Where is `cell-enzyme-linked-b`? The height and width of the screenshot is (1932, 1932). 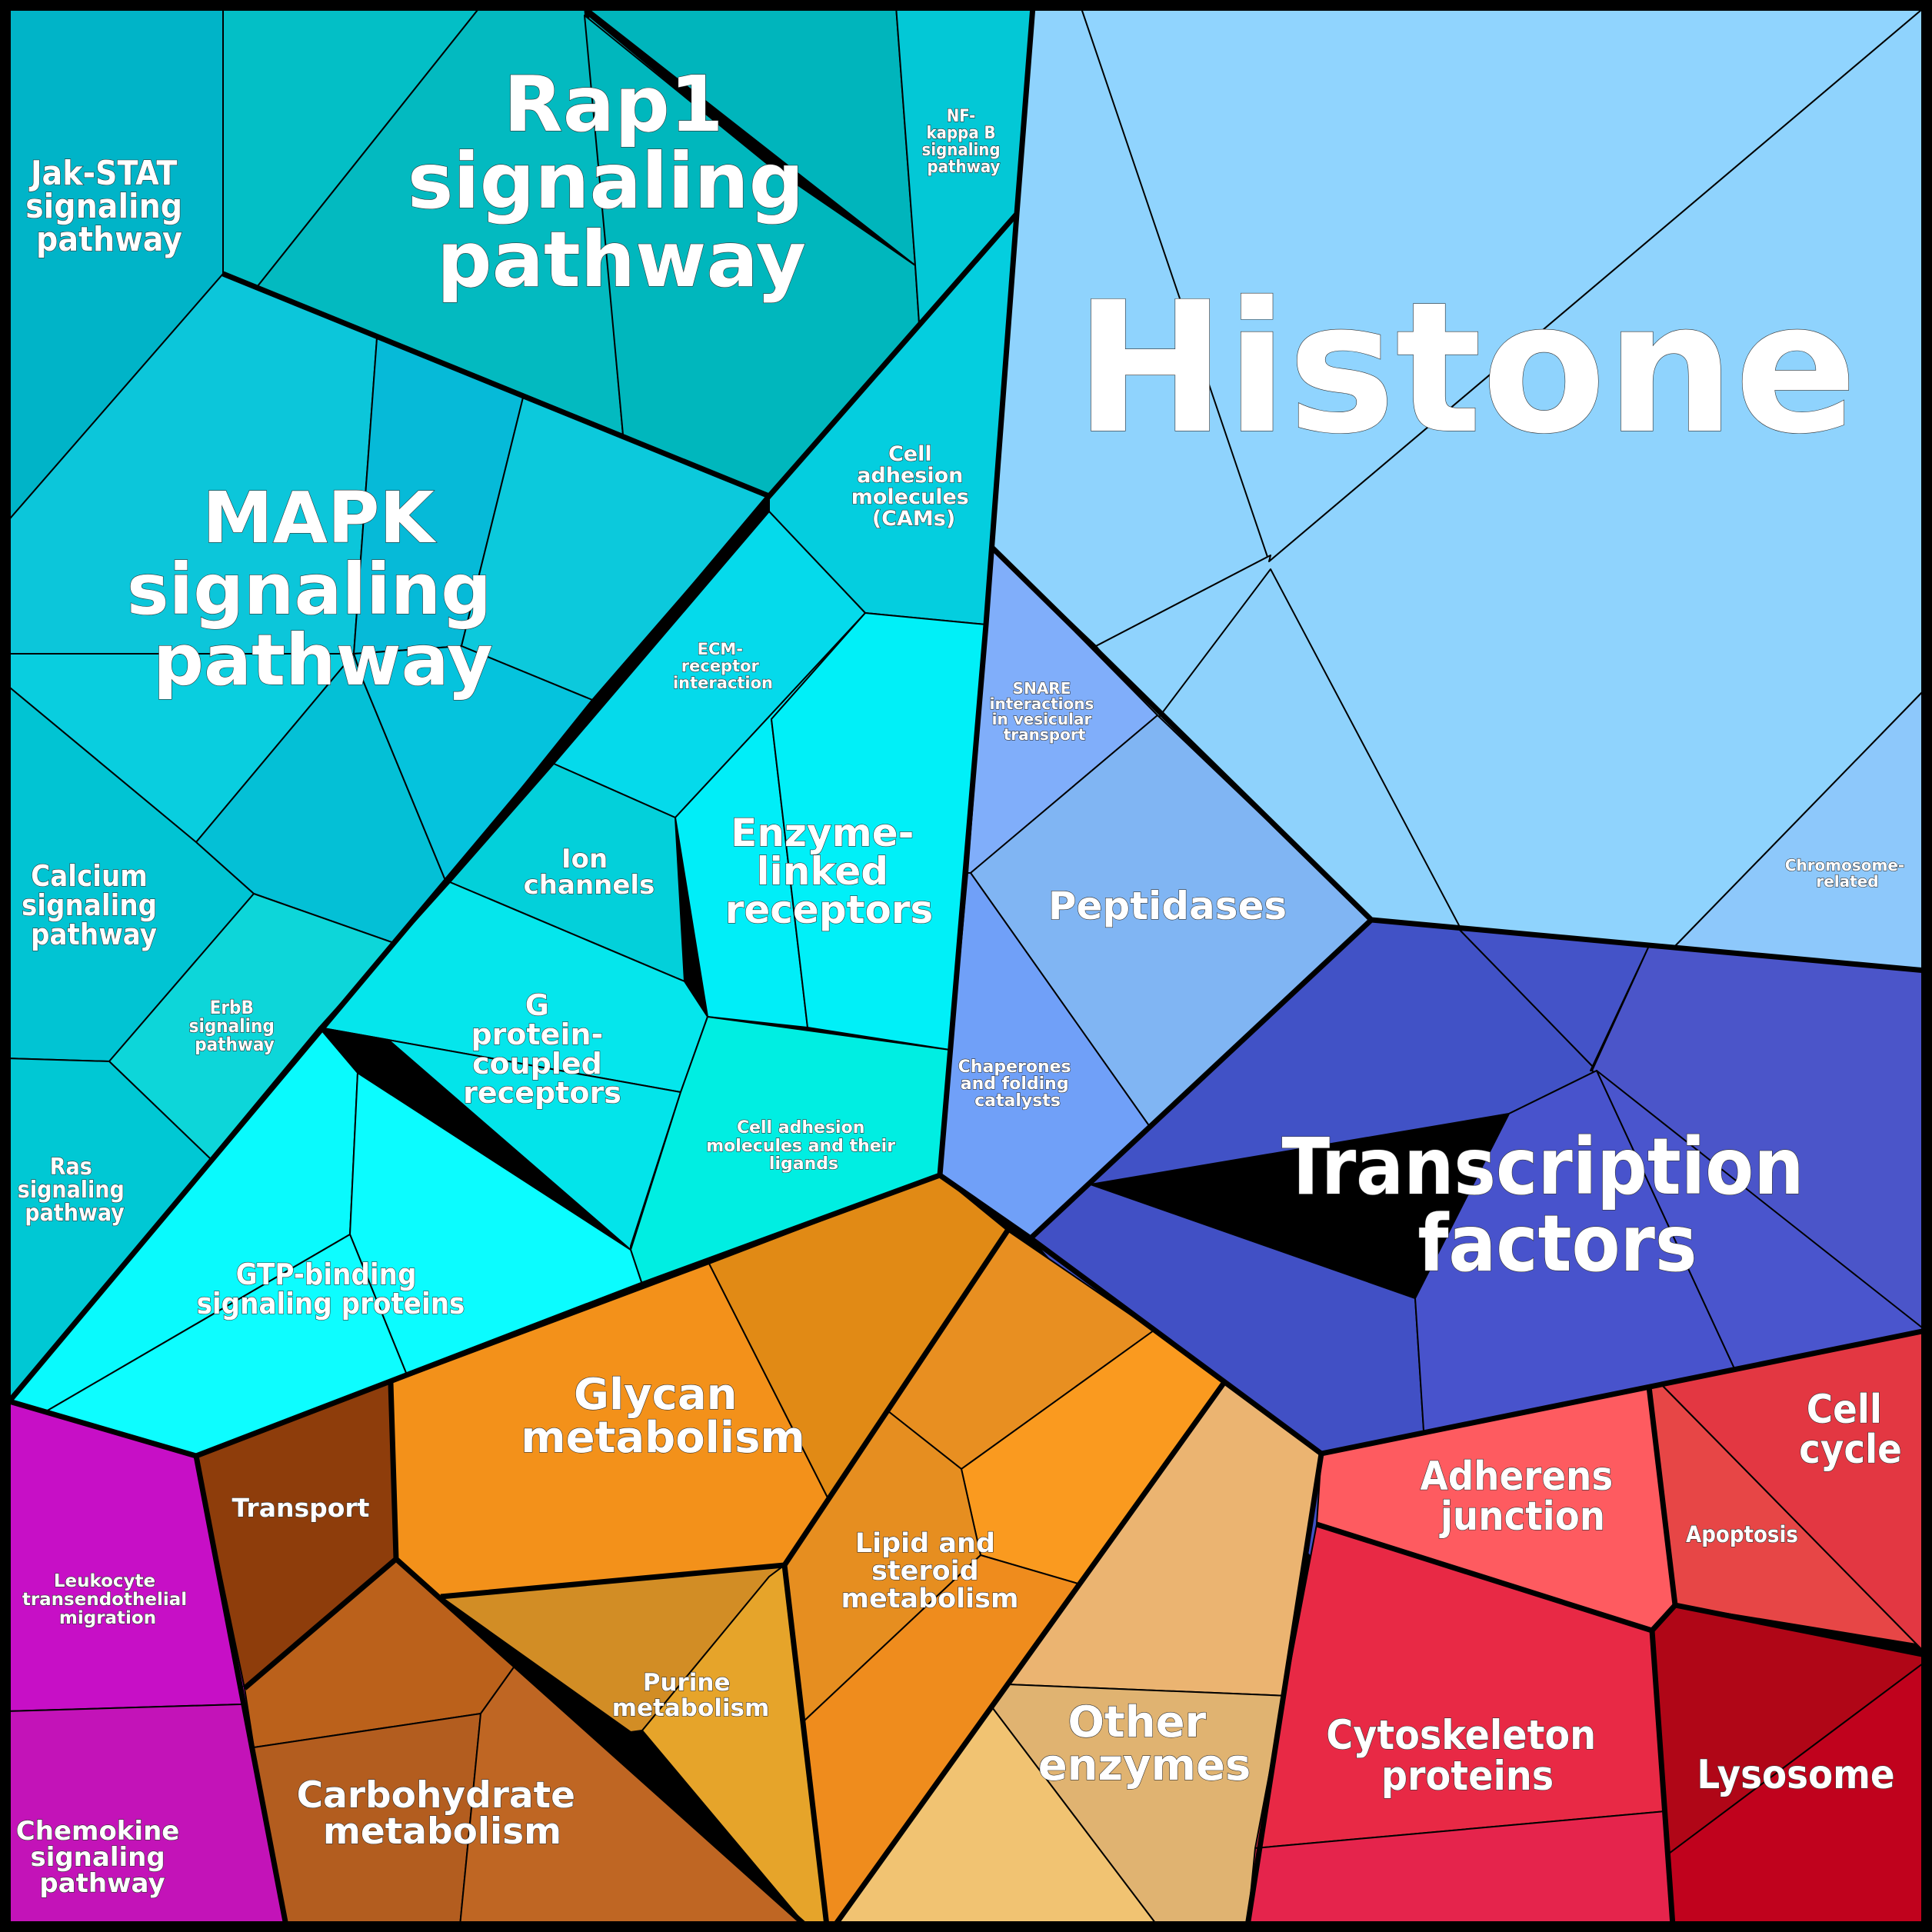 cell-enzyme-linked-b is located at coordinates (879, 831).